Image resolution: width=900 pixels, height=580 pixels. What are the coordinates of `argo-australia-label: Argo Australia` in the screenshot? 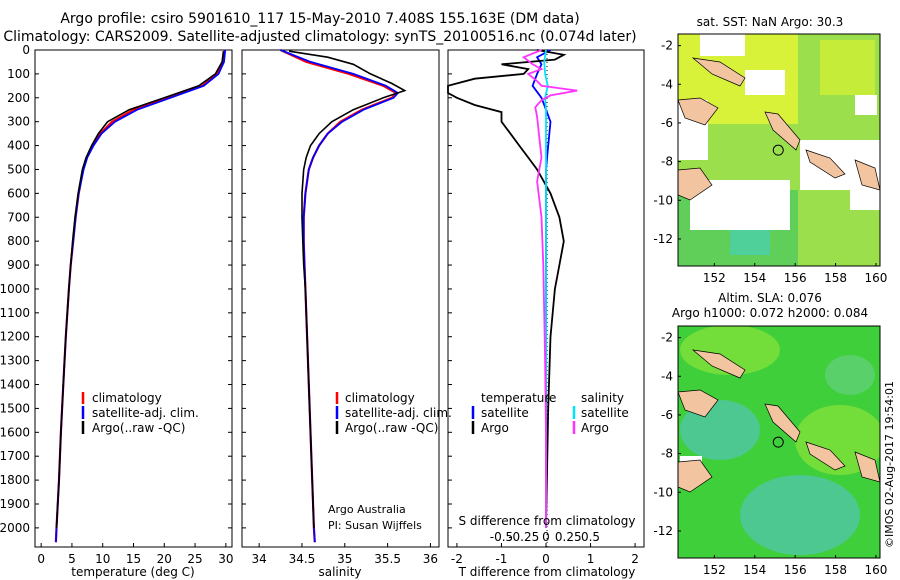 It's located at (367, 509).